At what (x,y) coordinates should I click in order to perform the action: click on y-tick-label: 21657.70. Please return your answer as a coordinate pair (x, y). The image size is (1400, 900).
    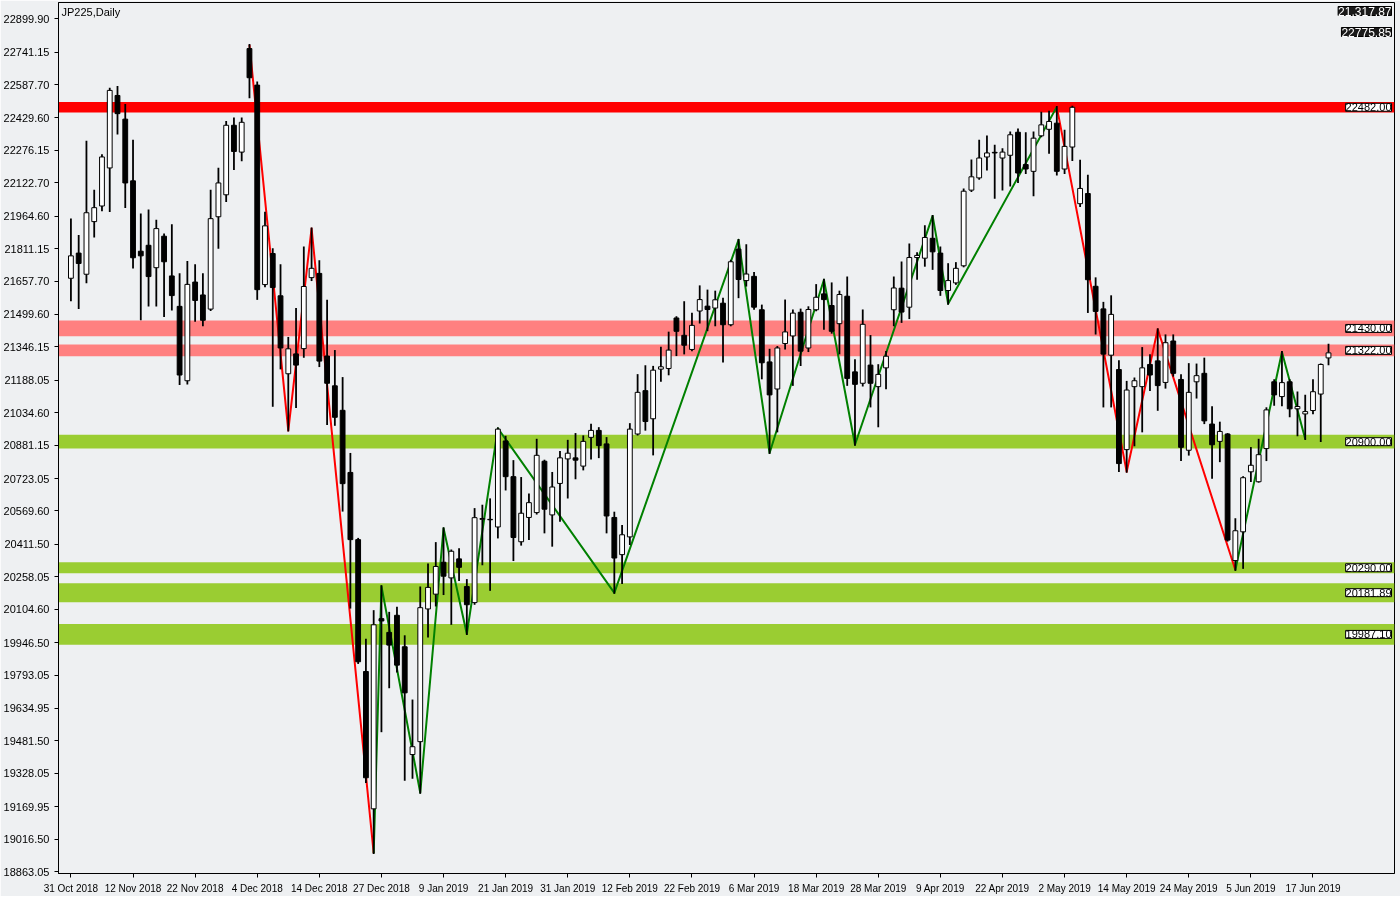
    Looking at the image, I should click on (26, 281).